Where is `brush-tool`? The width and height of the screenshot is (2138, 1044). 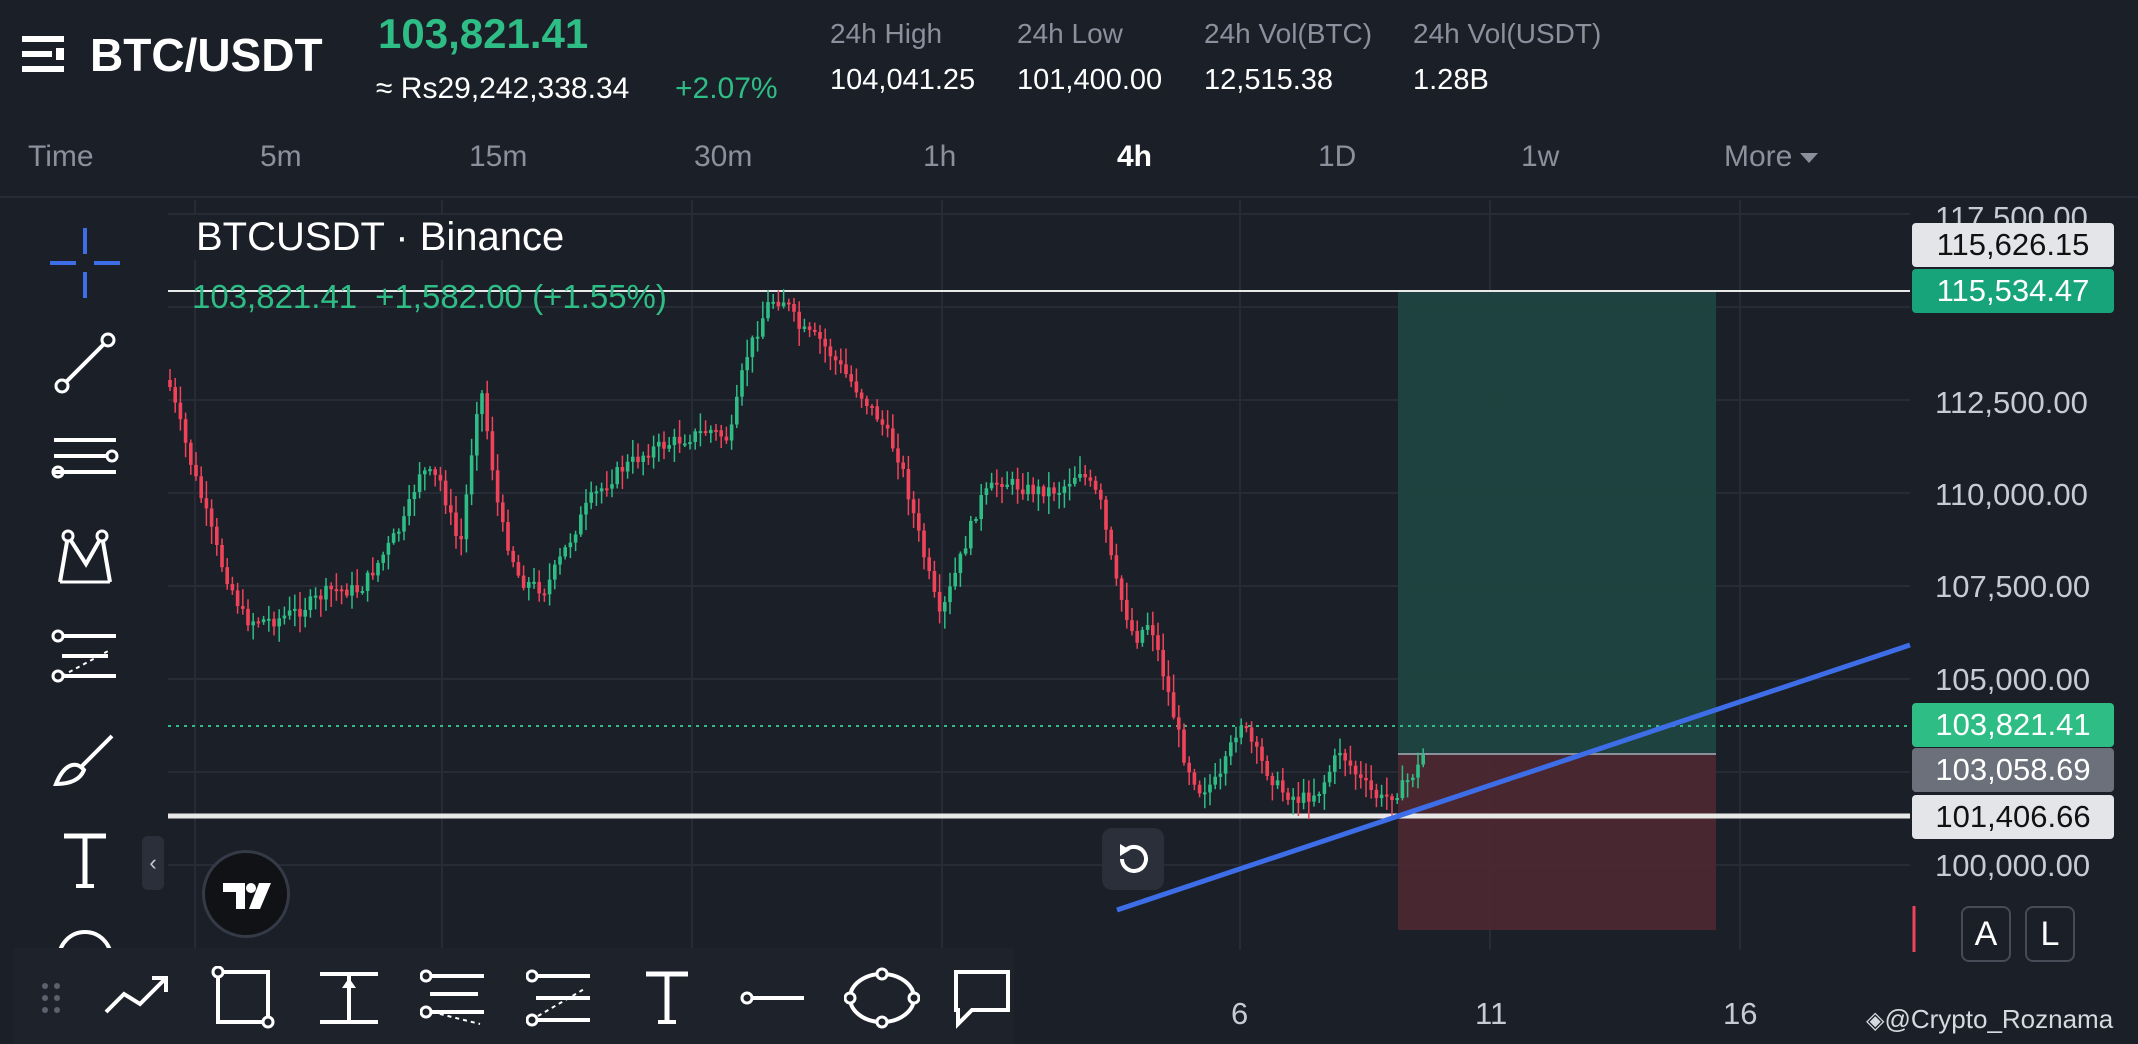
brush-tool is located at coordinates (85, 758).